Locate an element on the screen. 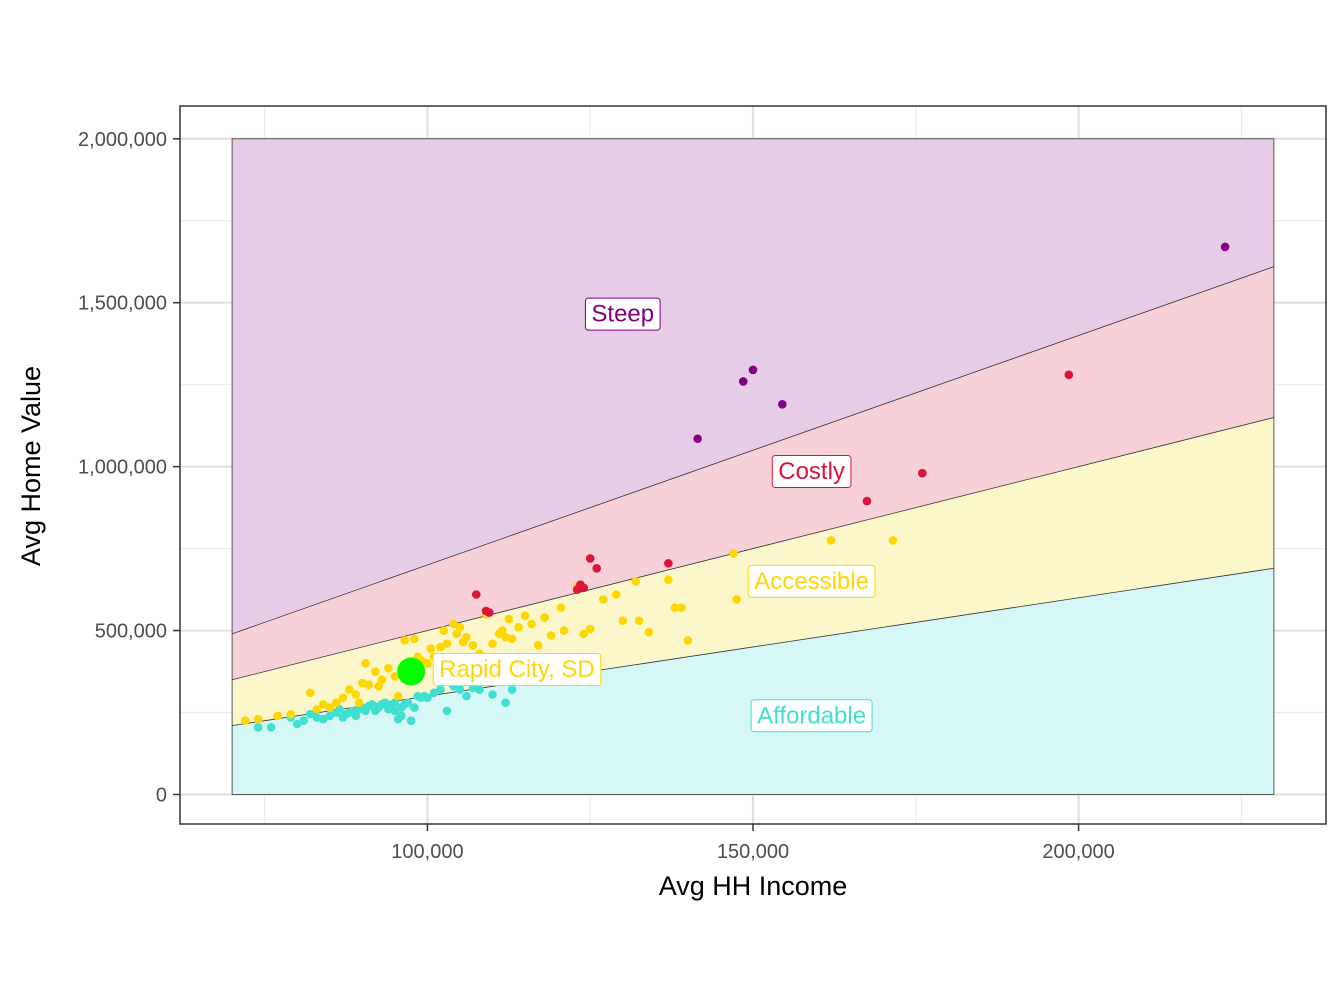  band-label-affordable-text: Affordable is located at coordinates (811, 715).